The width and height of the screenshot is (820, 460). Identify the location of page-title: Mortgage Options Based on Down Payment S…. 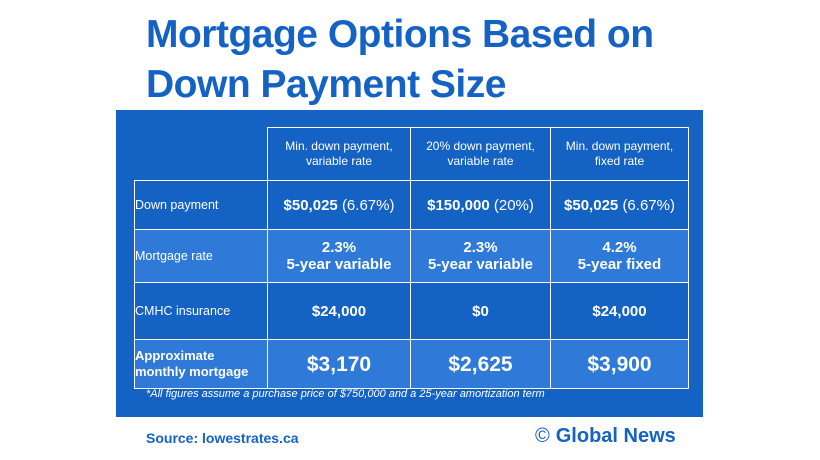
(400, 59).